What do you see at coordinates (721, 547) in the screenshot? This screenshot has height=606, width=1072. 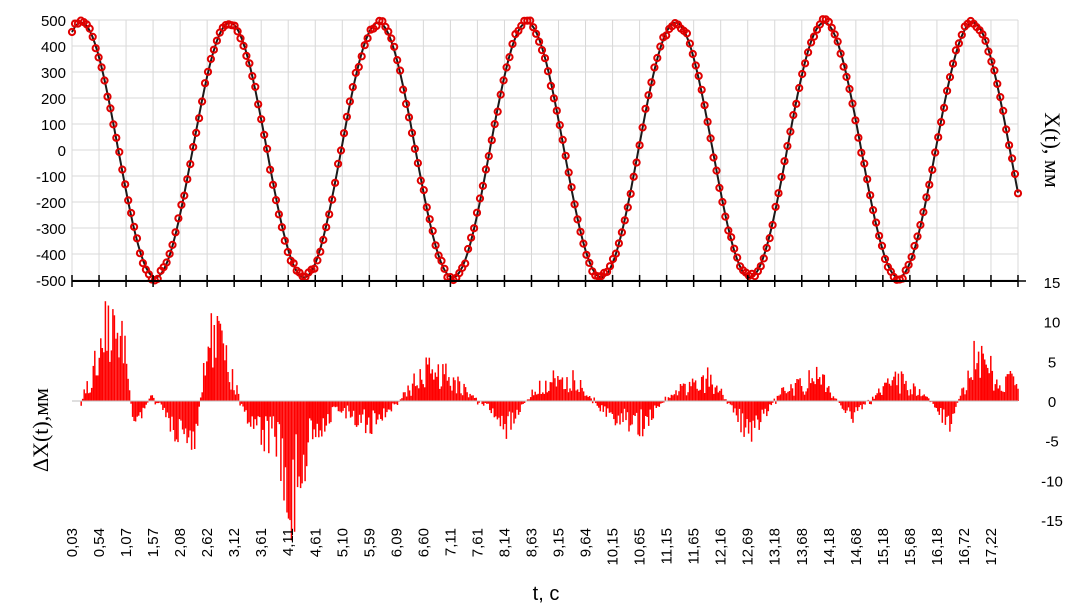 I see `x-tick-label: 12,16` at bounding box center [721, 547].